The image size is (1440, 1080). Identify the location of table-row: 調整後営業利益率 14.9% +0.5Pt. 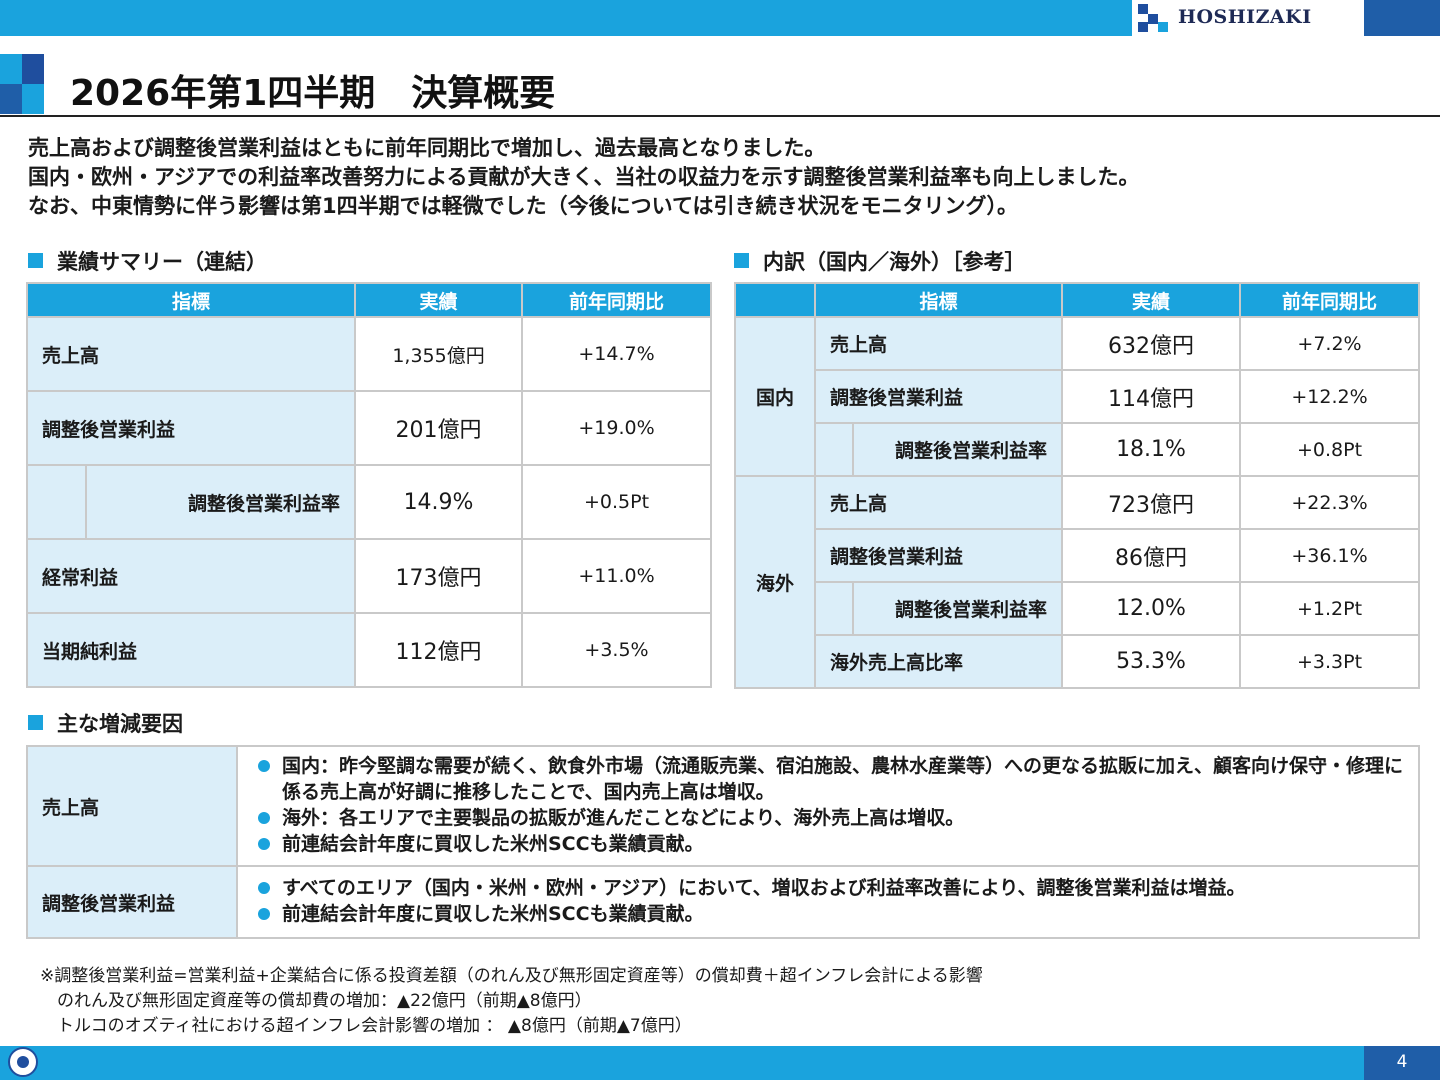
(369, 502).